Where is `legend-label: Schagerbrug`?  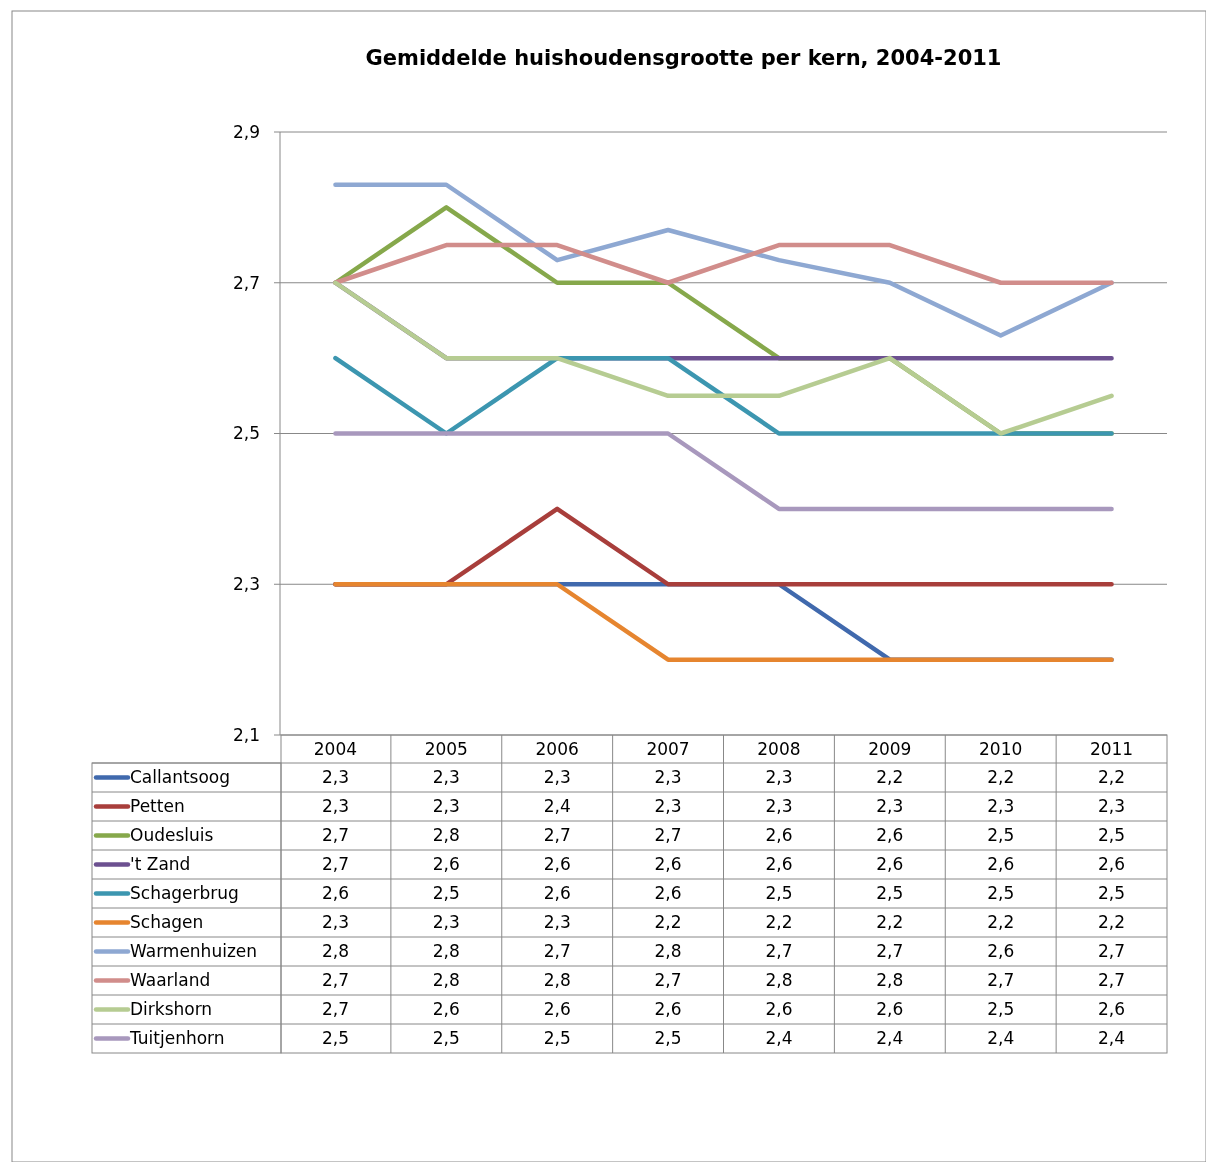 legend-label: Schagerbrug is located at coordinates (184, 893).